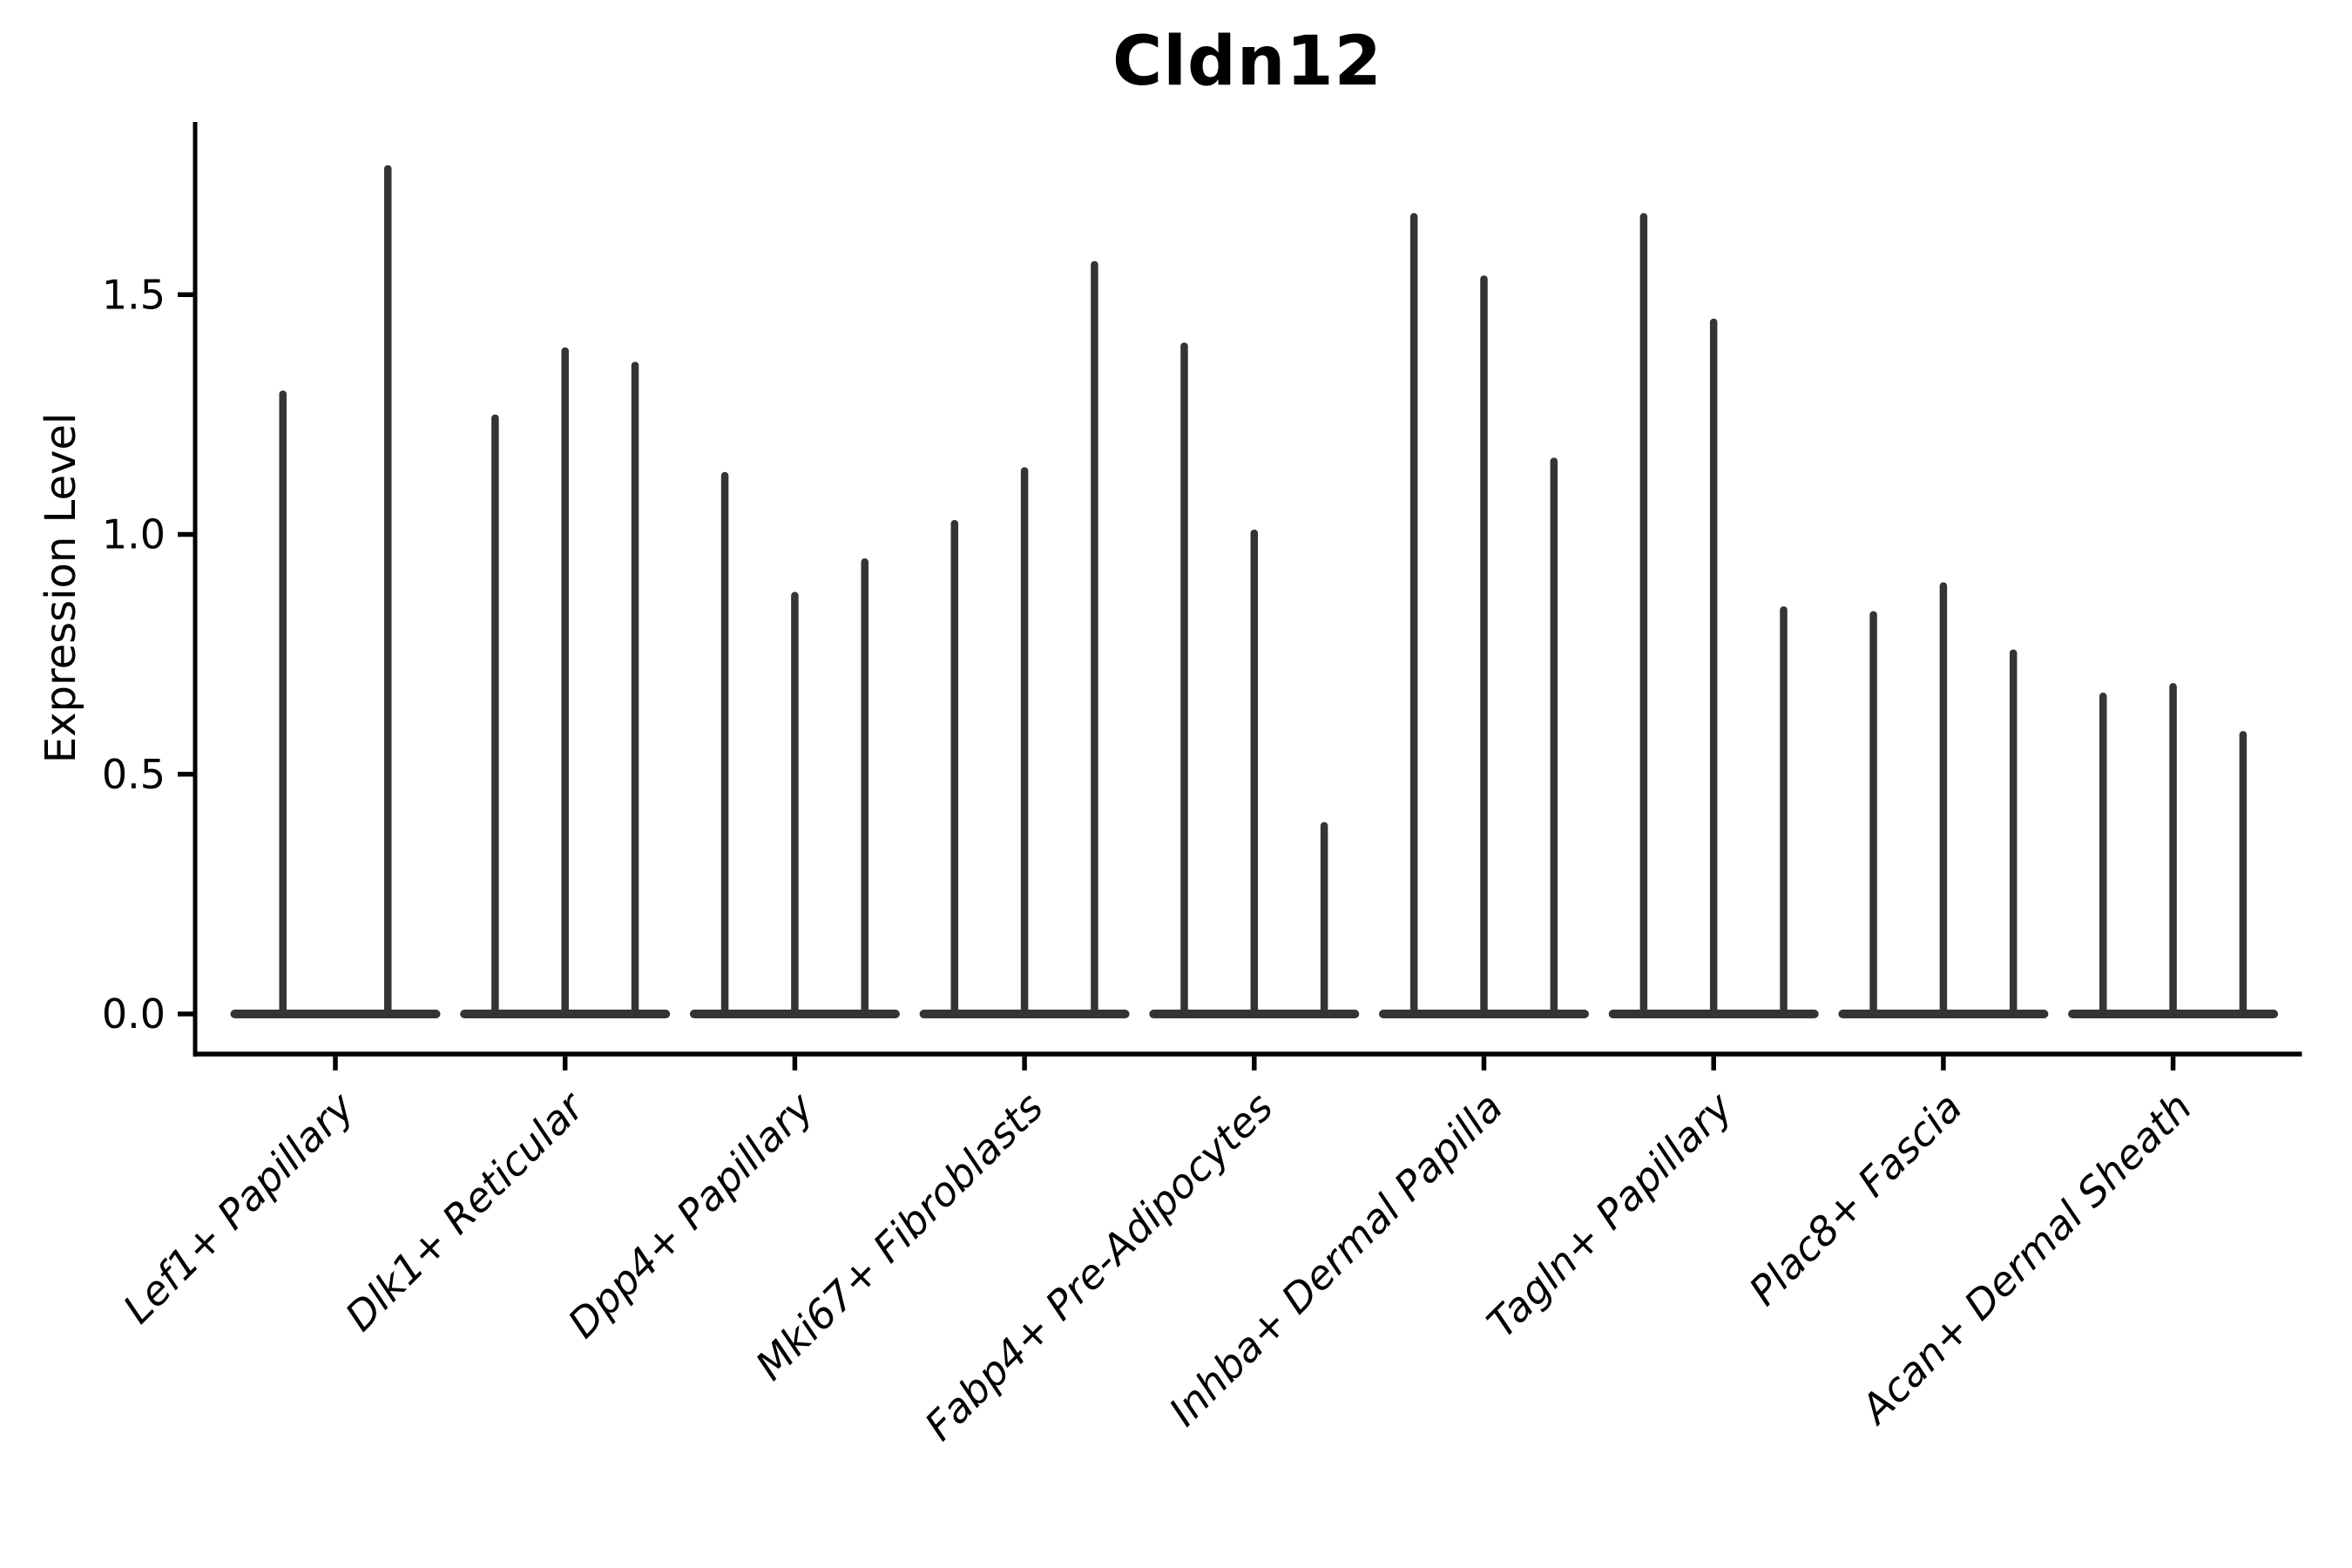  Describe the element at coordinates (1610, 1215) in the screenshot. I see `x-tick-label: Tagln+ Papillary` at that location.